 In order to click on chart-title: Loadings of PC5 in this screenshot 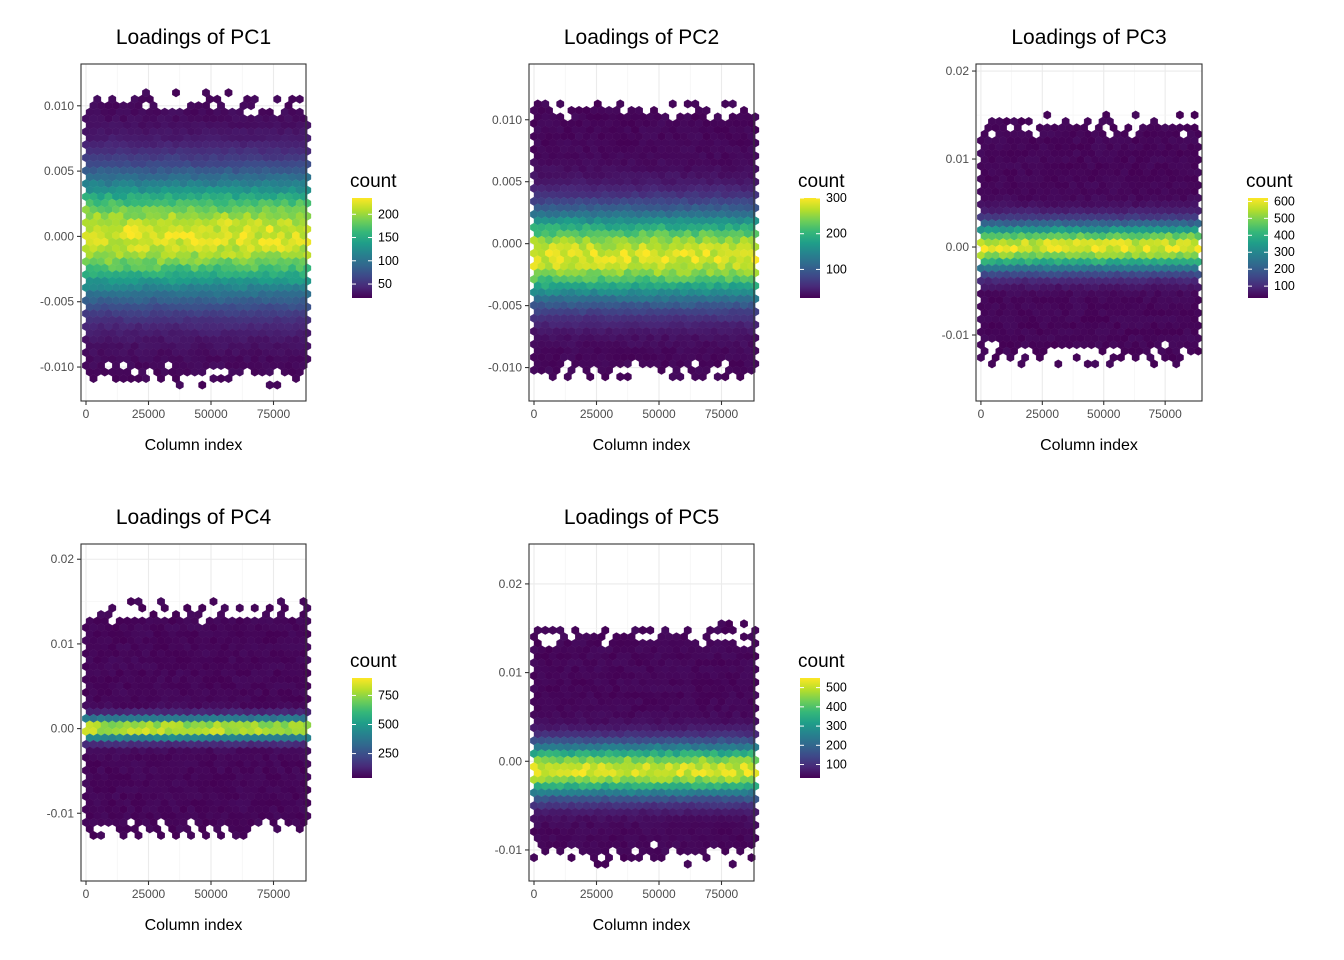, I will do `click(641, 517)`.